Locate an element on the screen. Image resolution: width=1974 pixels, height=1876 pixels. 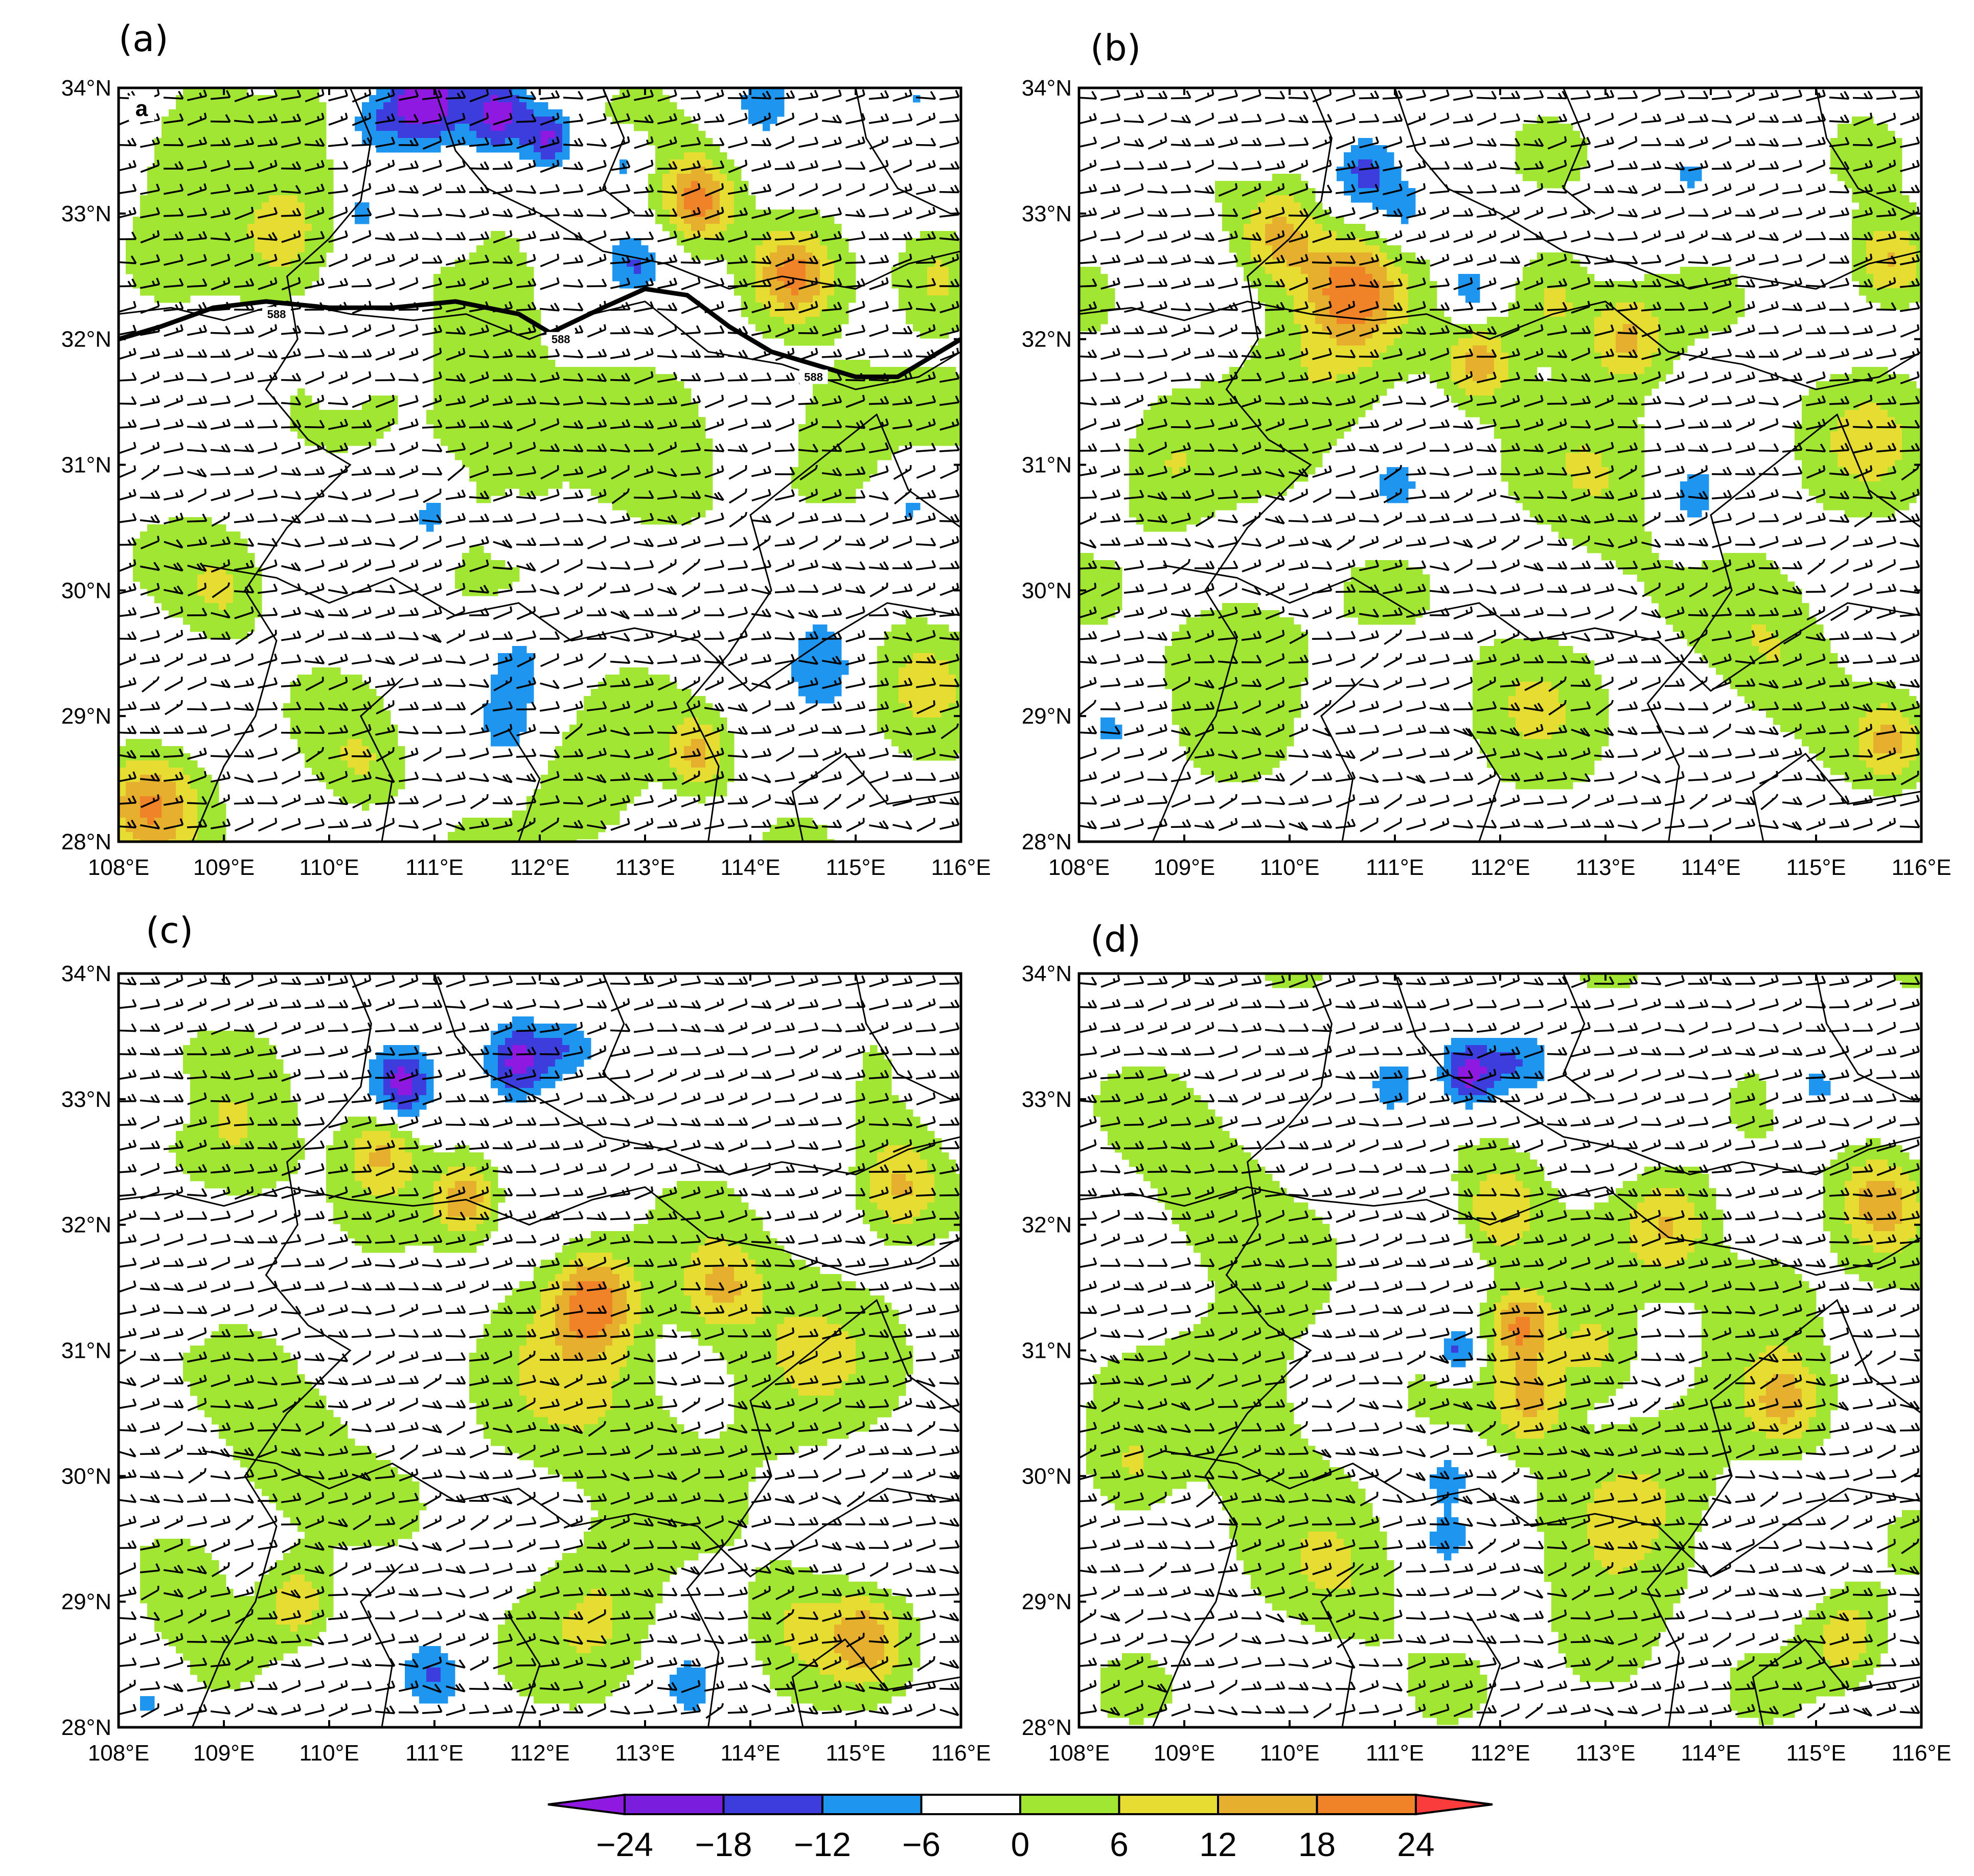
lat-tick-label: 29°N is located at coordinates (86, 716).